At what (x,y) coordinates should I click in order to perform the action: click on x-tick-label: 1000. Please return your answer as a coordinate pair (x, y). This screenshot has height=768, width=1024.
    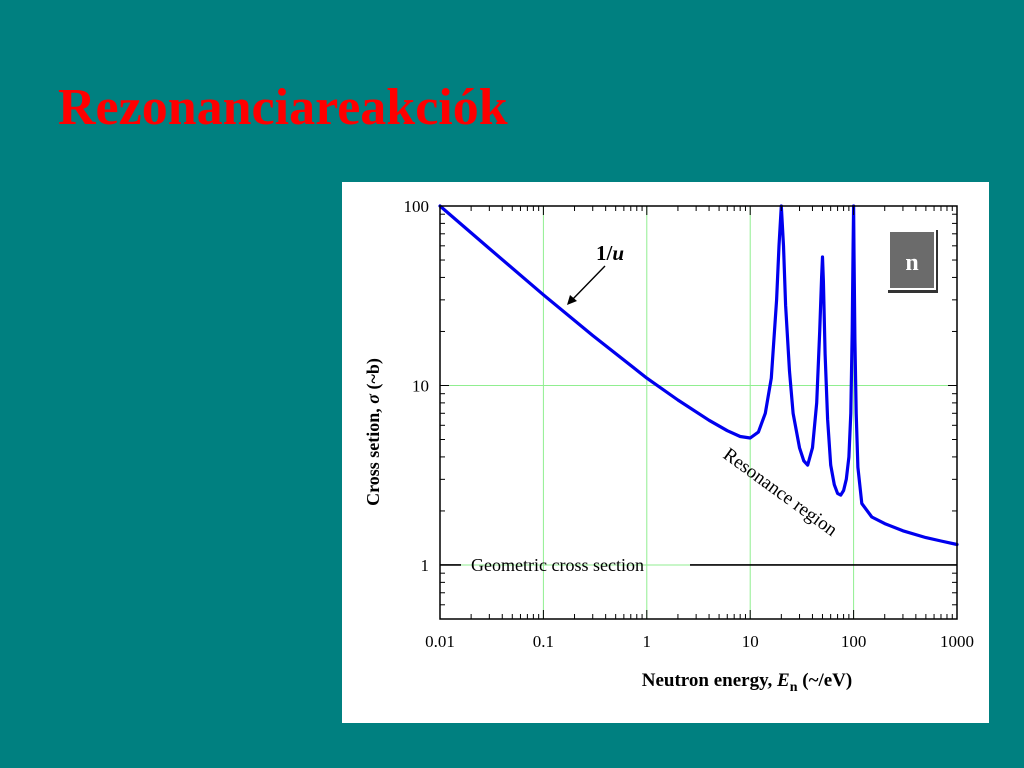
    Looking at the image, I should click on (957, 641).